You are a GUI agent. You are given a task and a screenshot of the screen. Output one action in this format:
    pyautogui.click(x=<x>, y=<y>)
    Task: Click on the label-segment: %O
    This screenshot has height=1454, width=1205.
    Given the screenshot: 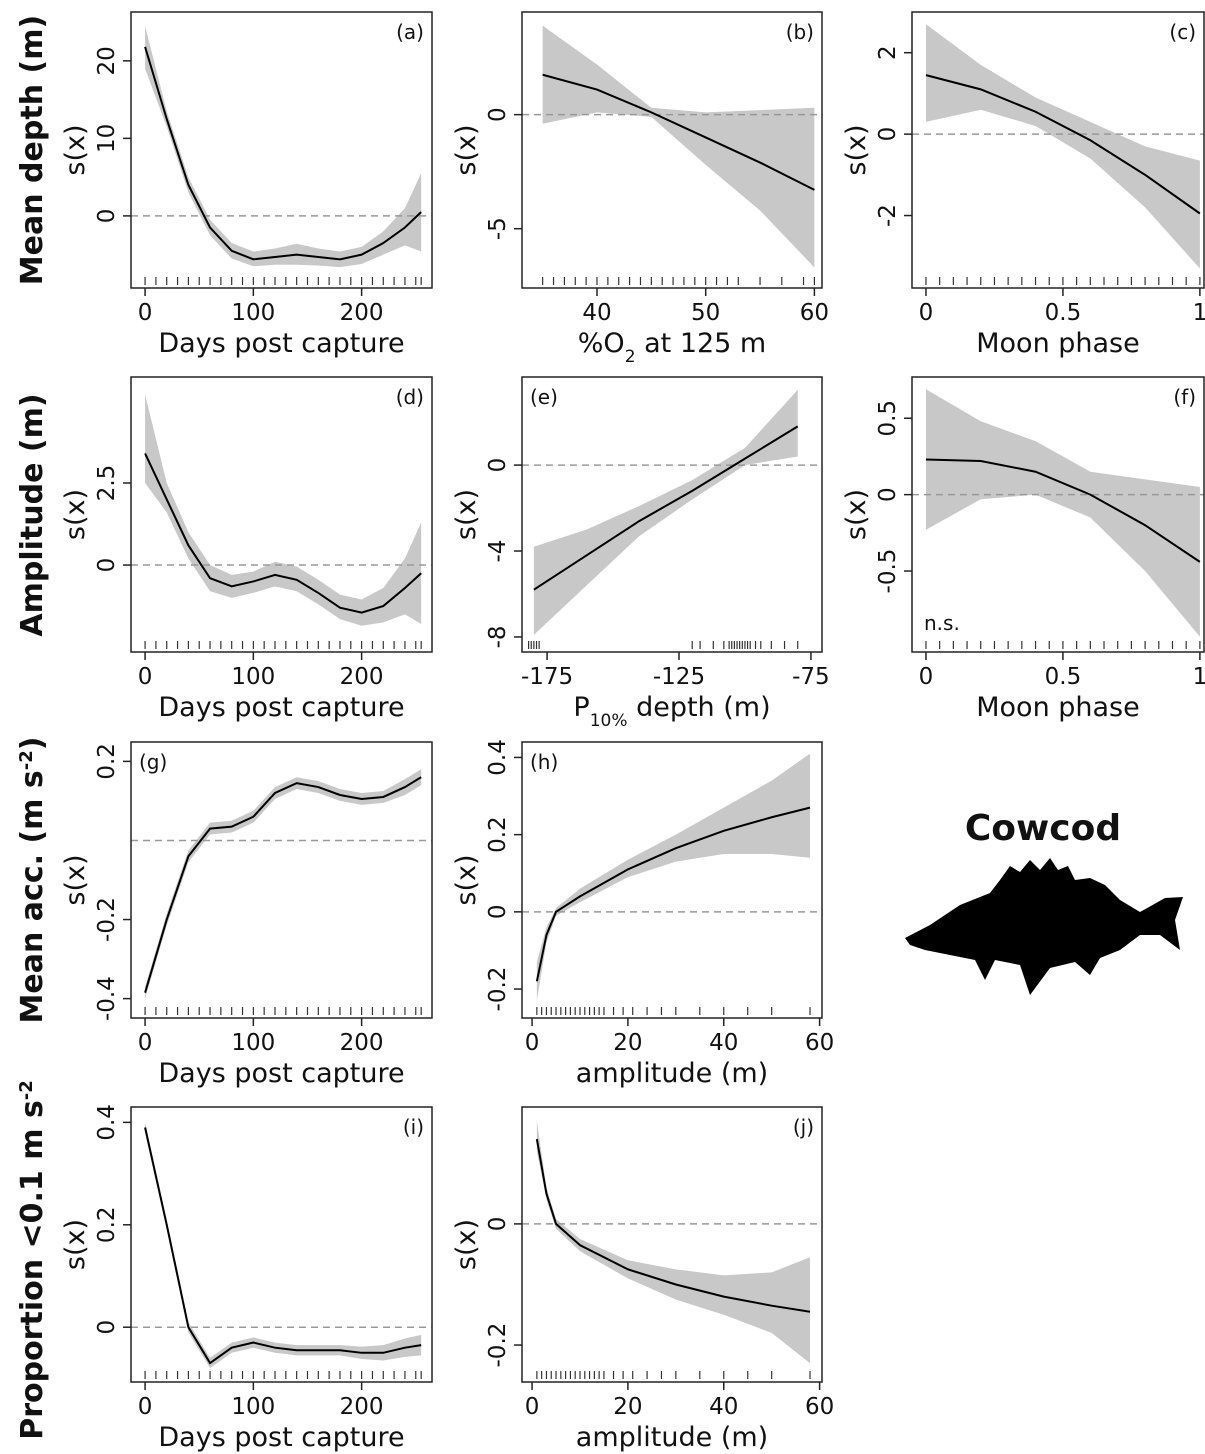 What is the action you would take?
    pyautogui.click(x=601, y=343)
    